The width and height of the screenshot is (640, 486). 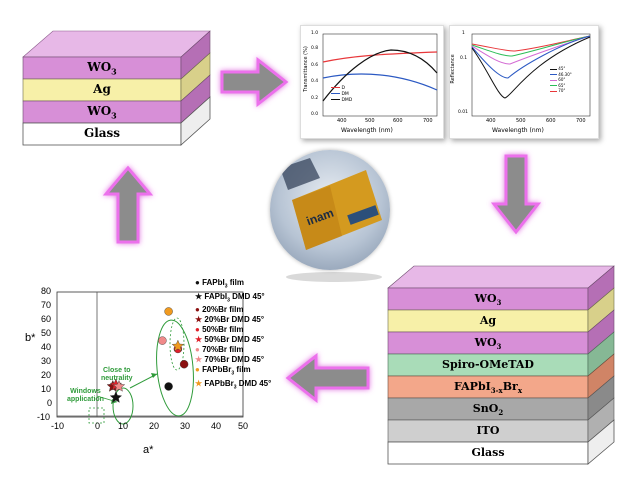 I want to click on cie-xtick-10: 10, so click(x=123, y=426).